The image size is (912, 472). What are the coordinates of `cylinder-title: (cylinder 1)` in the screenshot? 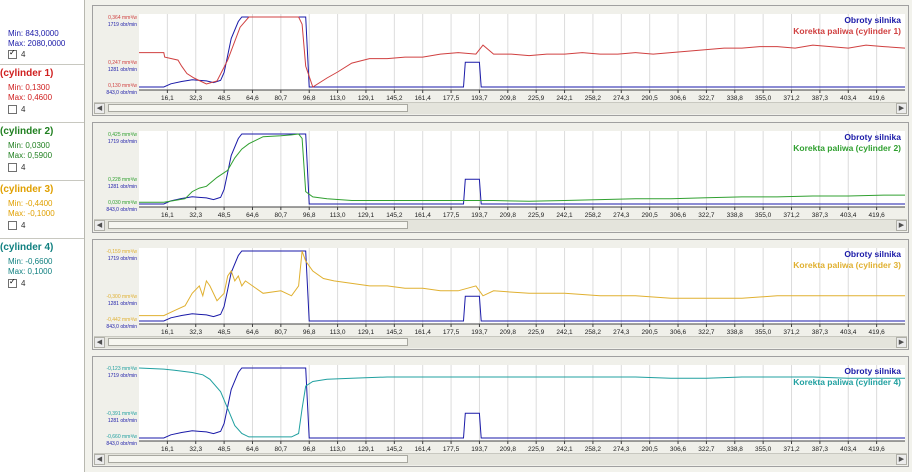 It's located at (27, 73).